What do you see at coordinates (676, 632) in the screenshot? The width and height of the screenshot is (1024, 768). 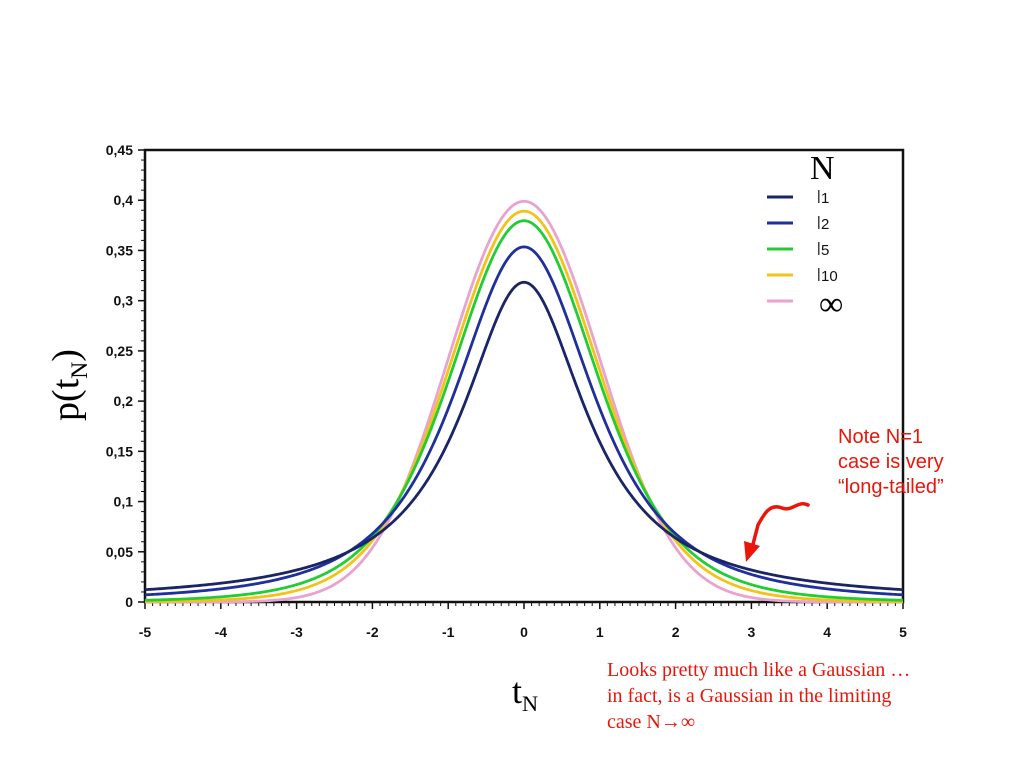 I see `x-tick-label: 2` at bounding box center [676, 632].